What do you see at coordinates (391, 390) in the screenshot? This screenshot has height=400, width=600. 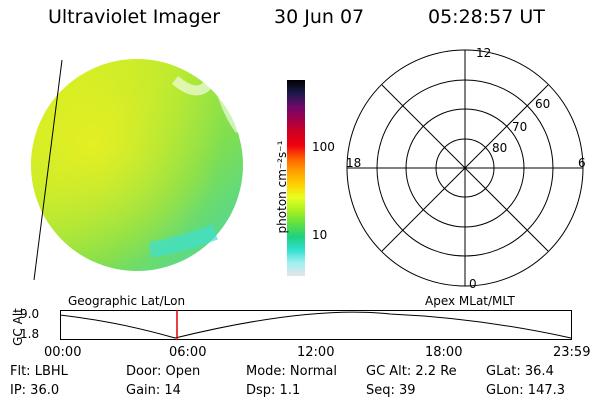 I see `seq-status: Seq: 39` at bounding box center [391, 390].